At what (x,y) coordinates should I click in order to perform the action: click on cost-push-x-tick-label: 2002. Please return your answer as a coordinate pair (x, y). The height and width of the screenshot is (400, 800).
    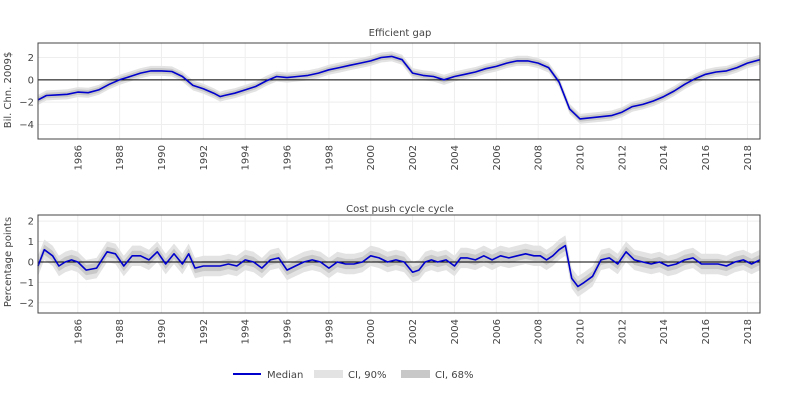
    Looking at the image, I should click on (413, 331).